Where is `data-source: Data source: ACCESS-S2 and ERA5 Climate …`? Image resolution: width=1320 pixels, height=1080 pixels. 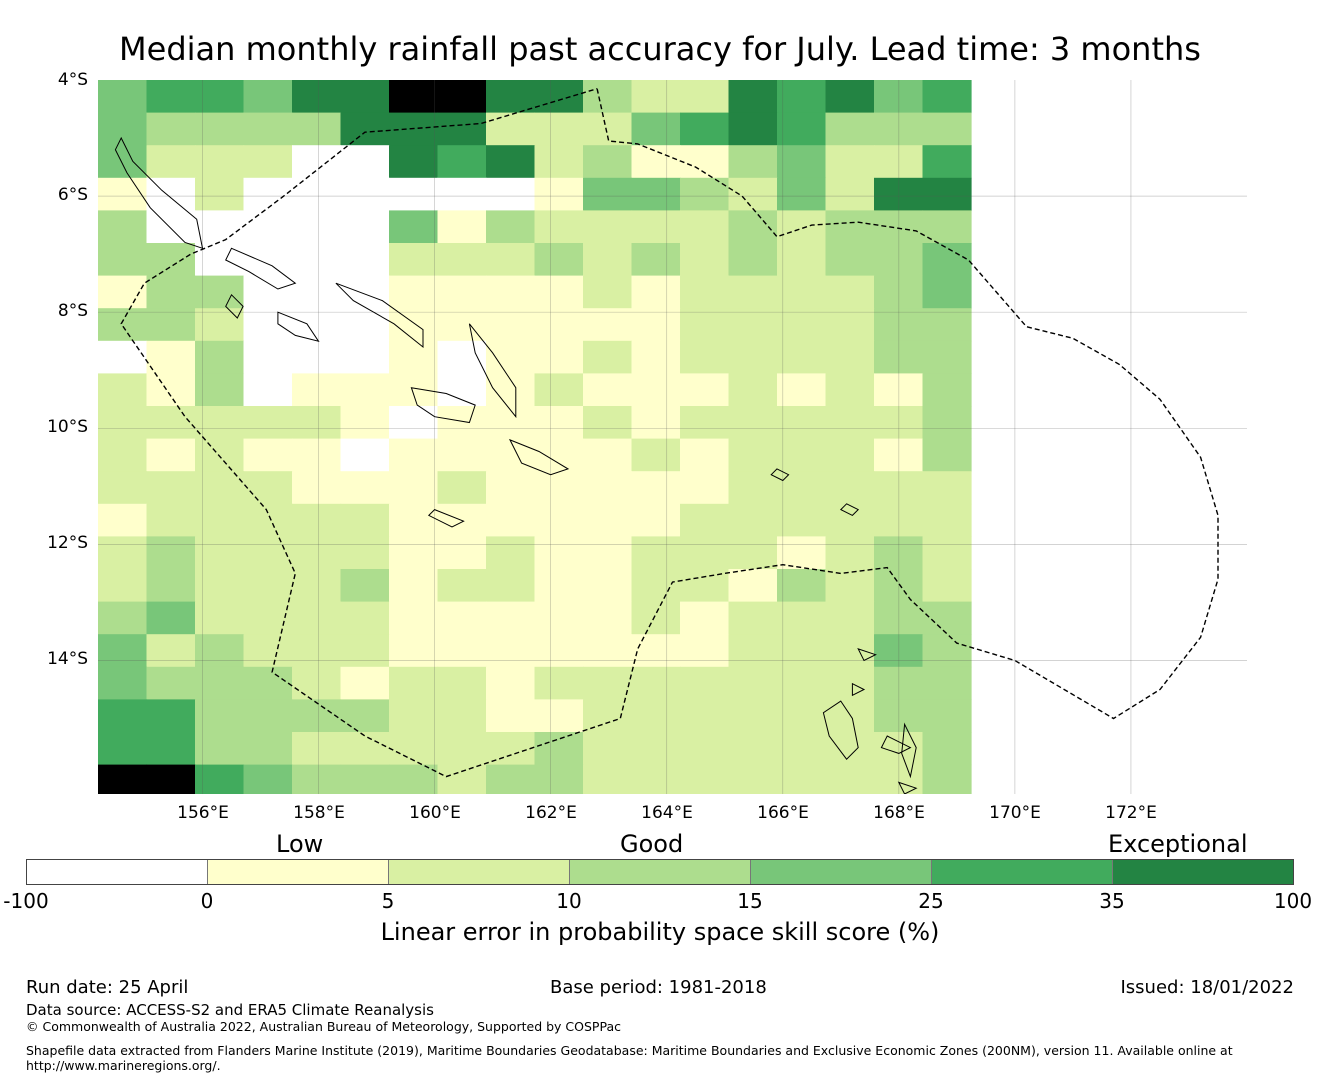 data-source: Data source: ACCESS-S2 and ERA5 Climate … is located at coordinates (230, 1010).